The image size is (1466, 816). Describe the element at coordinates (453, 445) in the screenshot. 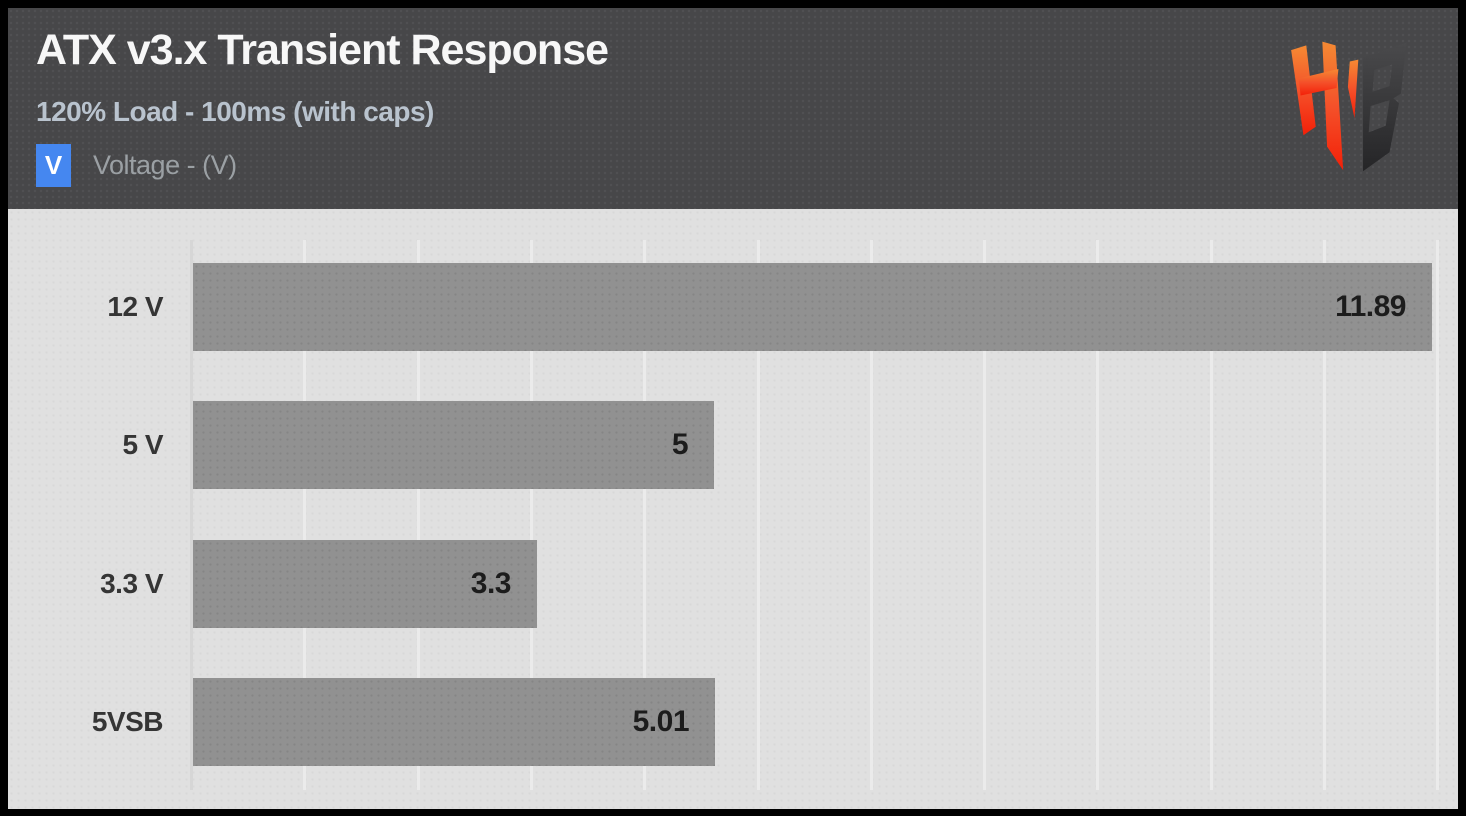

I see `bar-5-v: 5` at that location.